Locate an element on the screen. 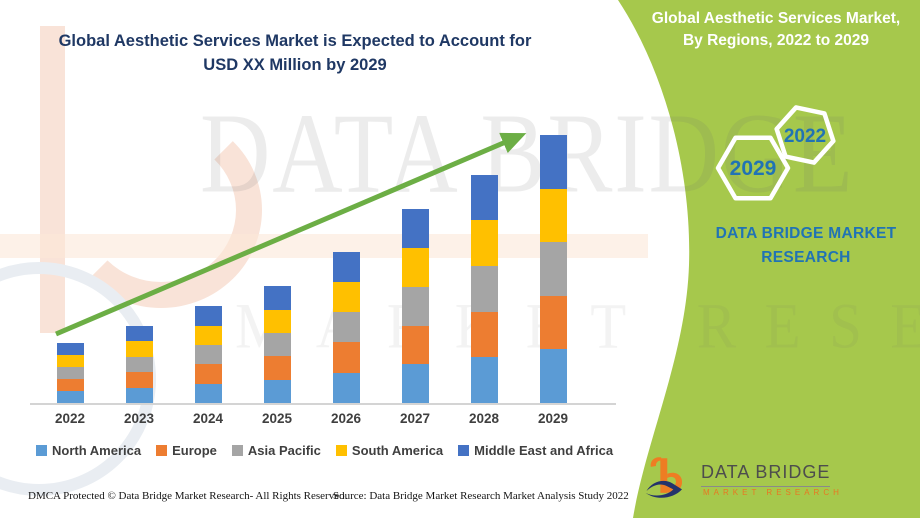 The height and width of the screenshot is (518, 920). x-tick-label-2029: 2029 is located at coordinates (553, 418).